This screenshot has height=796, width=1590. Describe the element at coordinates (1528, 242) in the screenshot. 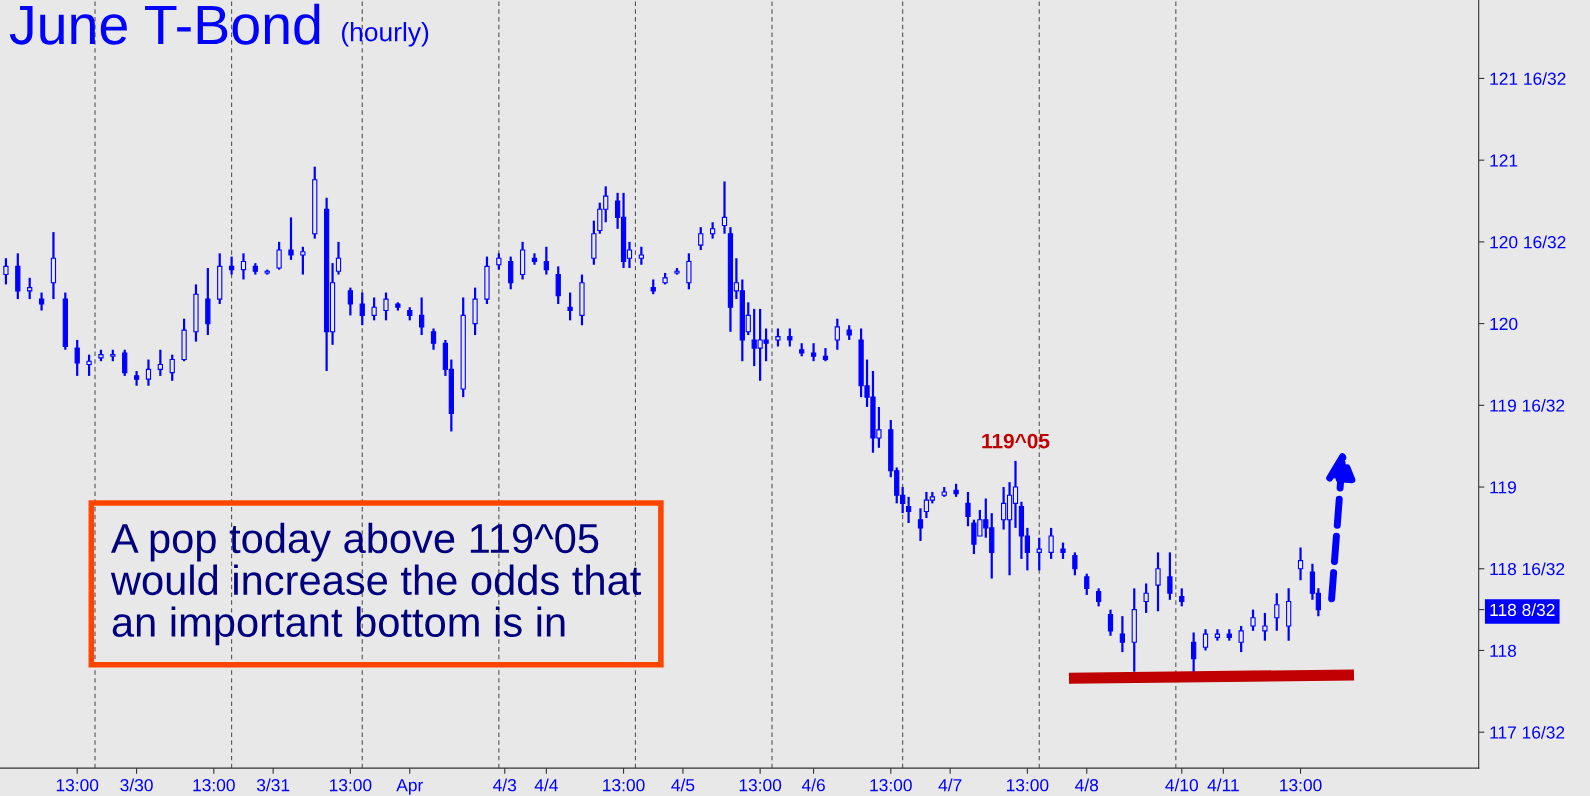

I see `y-tick-label: 120 16/32` at that location.